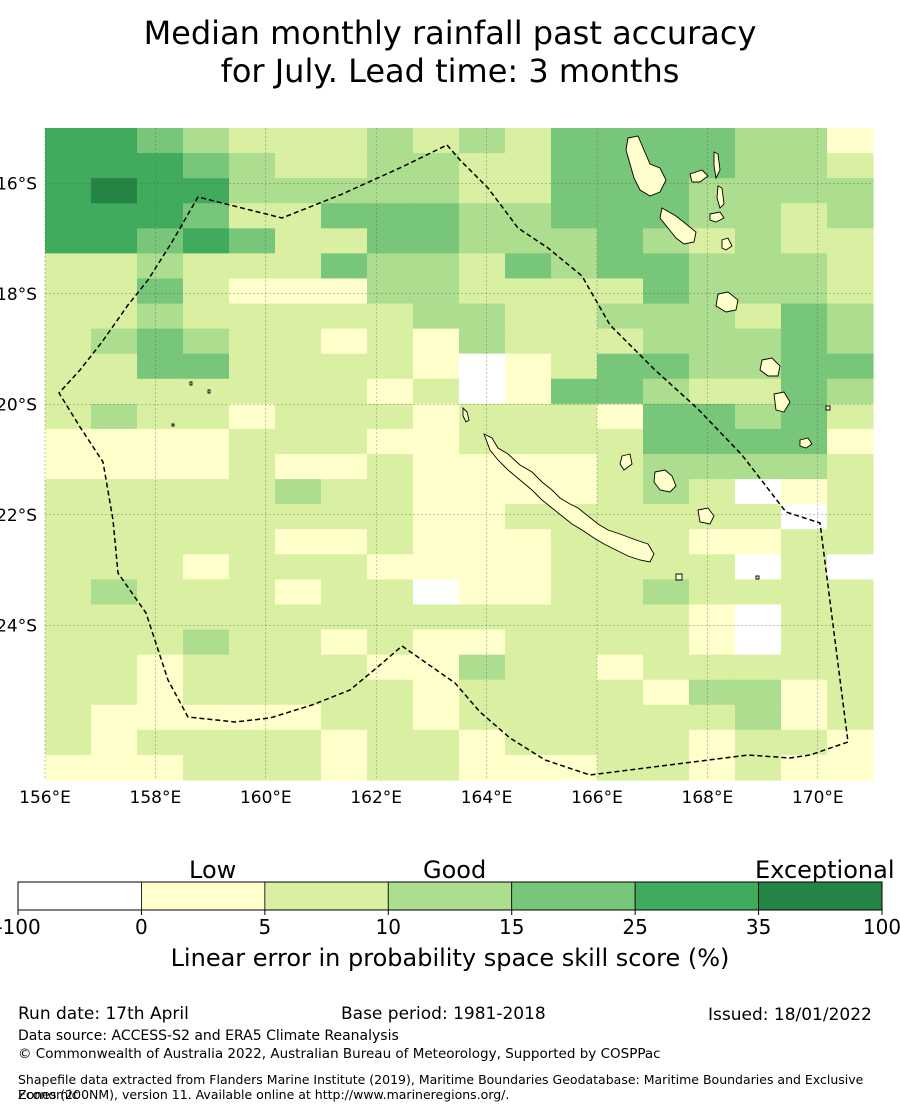 This screenshot has height=1110, width=900. What do you see at coordinates (881, 927) in the screenshot?
I see `colorbar-tick-label: 100` at bounding box center [881, 927].